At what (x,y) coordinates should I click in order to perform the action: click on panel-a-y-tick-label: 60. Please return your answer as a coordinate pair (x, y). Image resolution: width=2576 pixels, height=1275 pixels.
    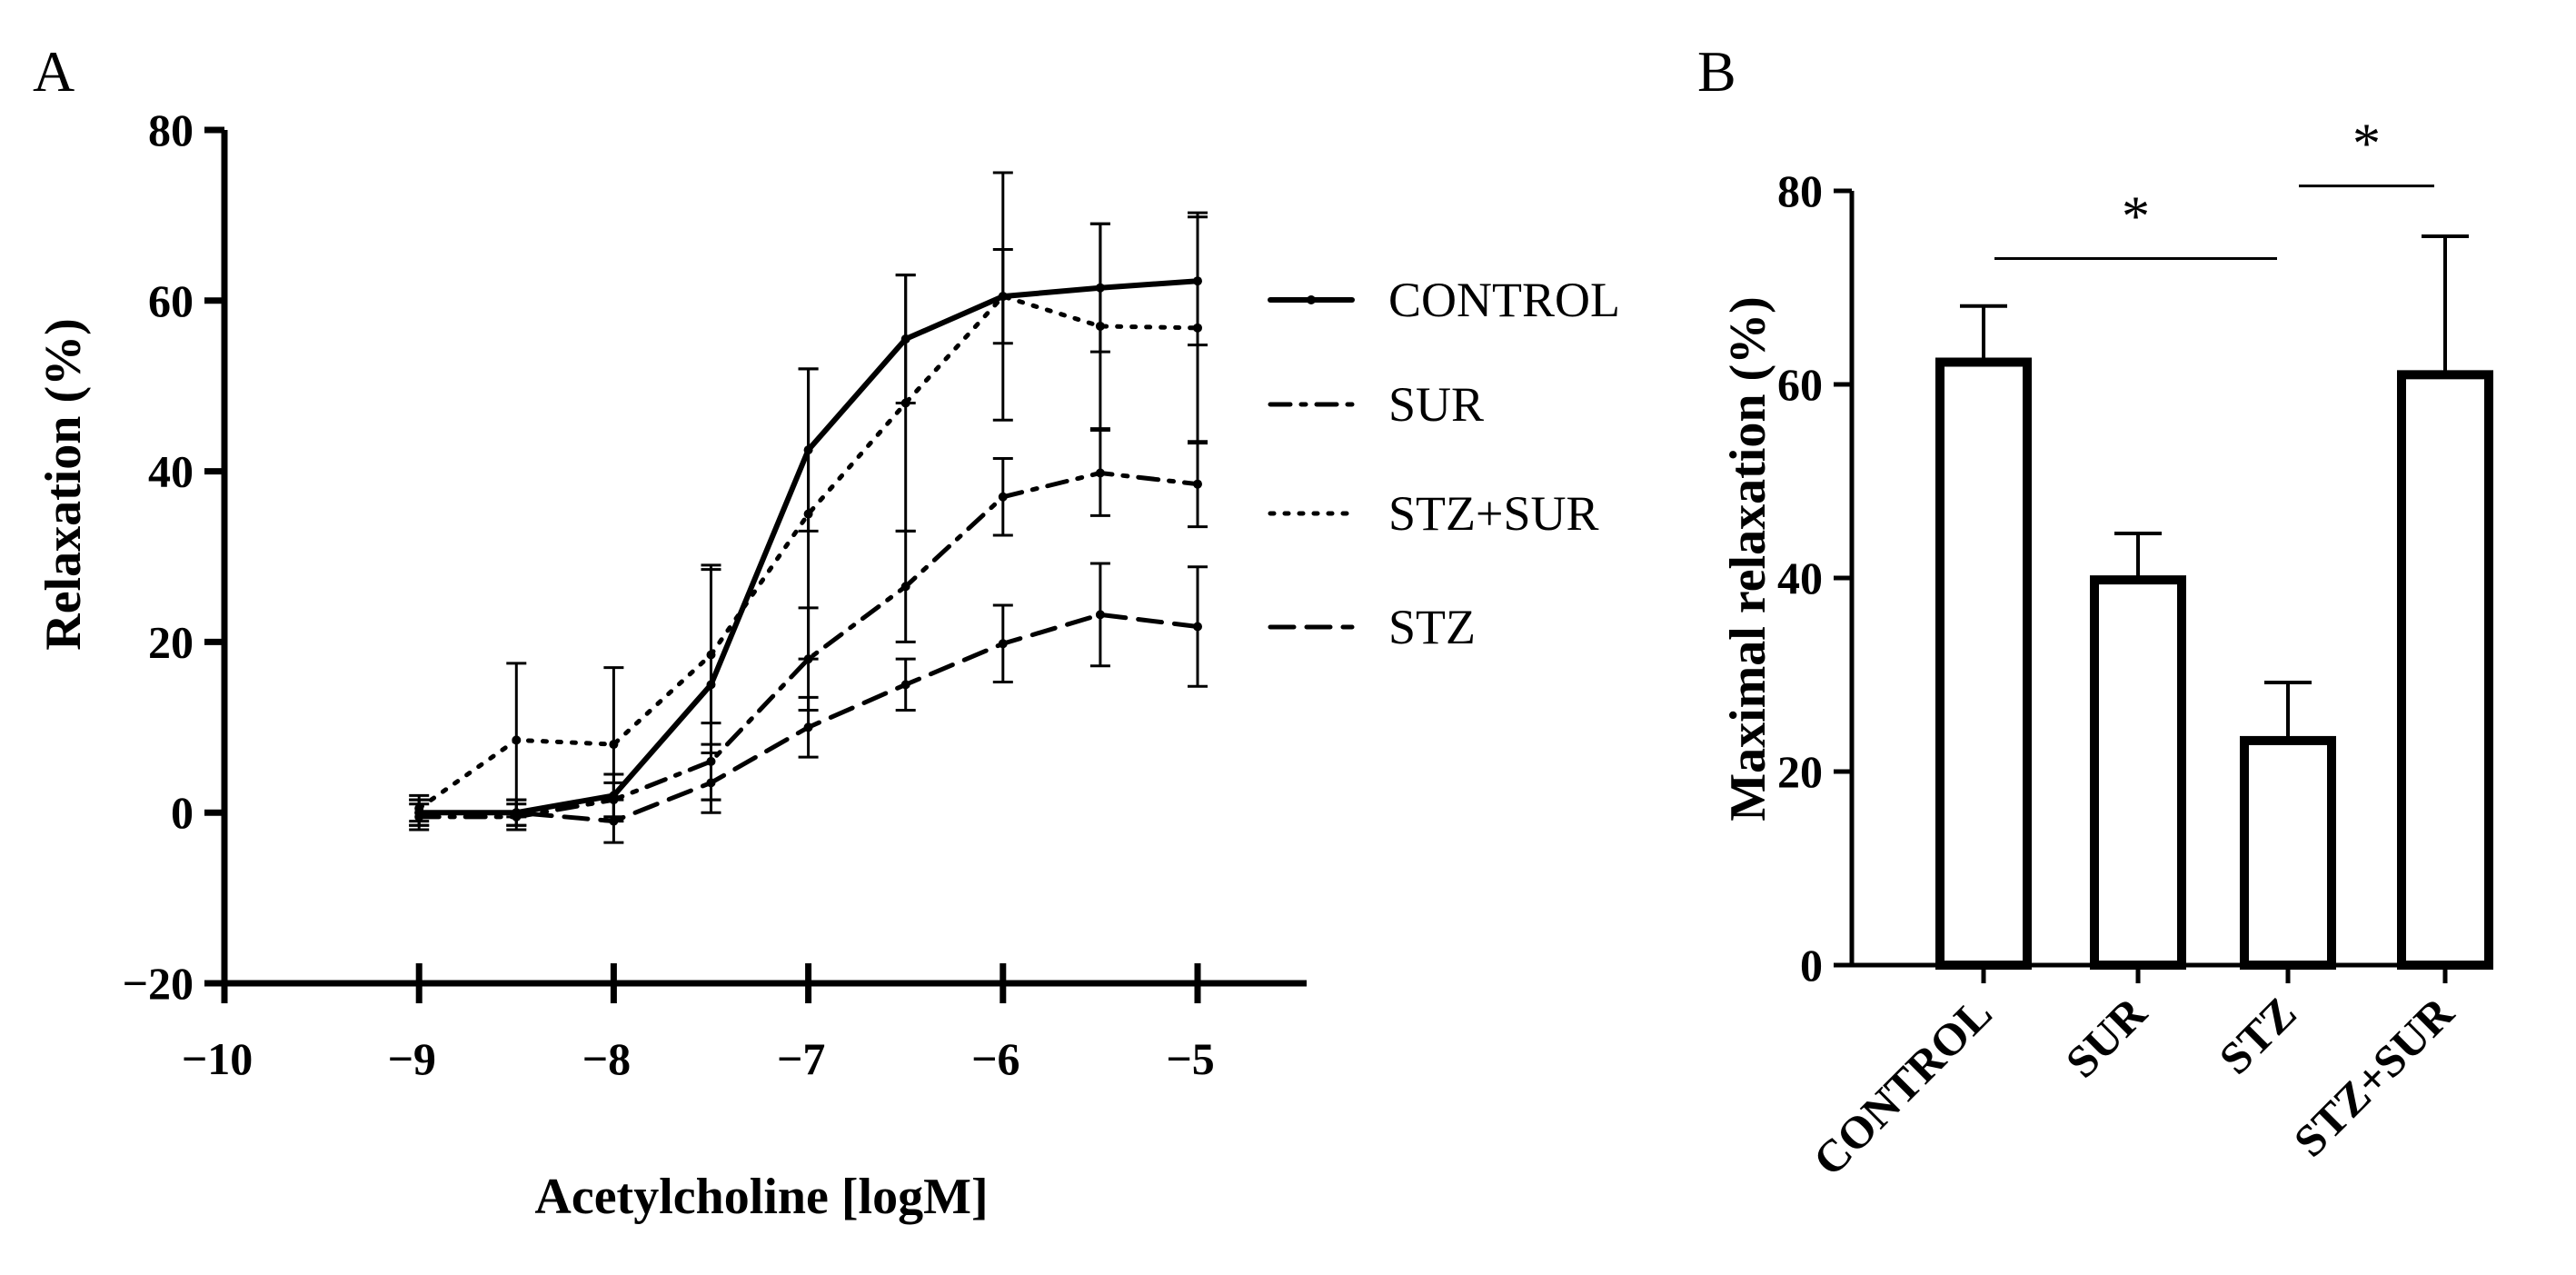
    Looking at the image, I should click on (171, 300).